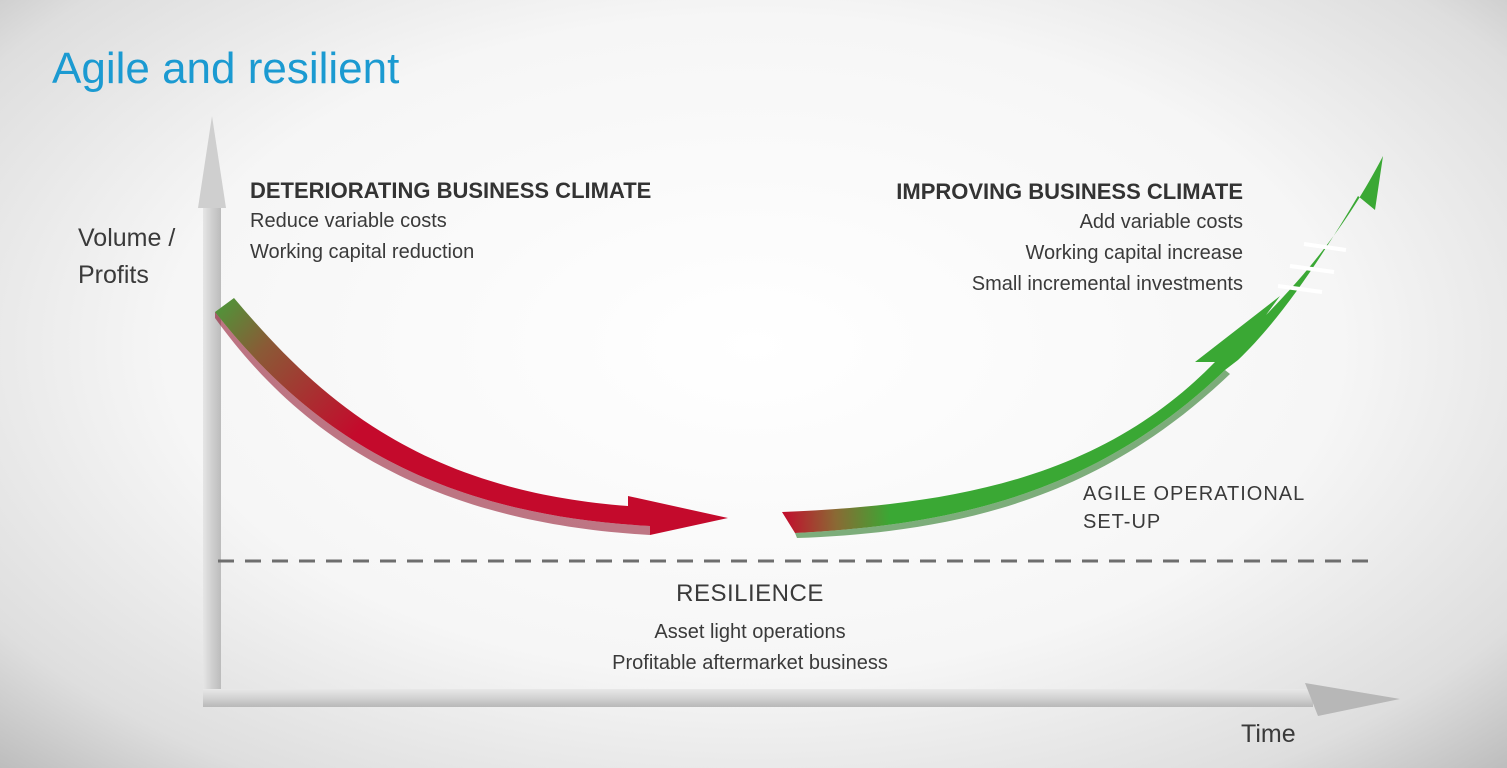  I want to click on y-axis-arrow, so click(212, 408).